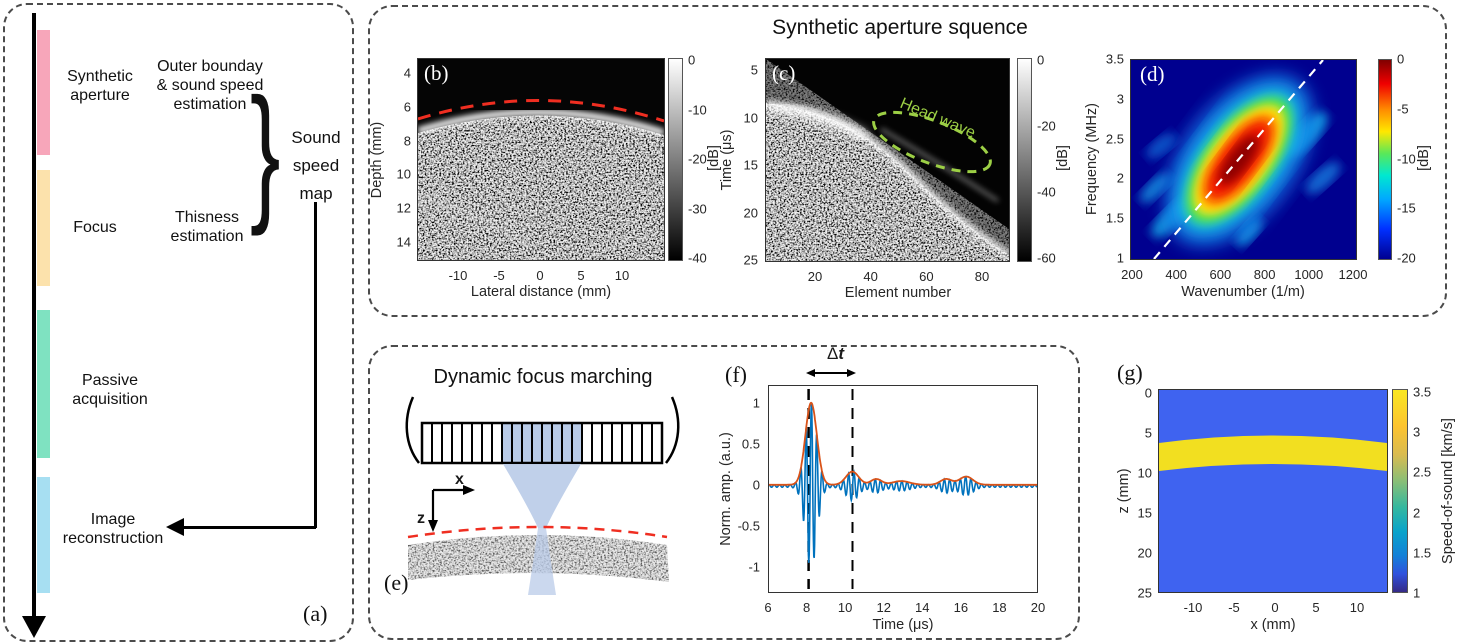  What do you see at coordinates (210, 85) in the screenshot?
I see `label-outer-boundary: Outer bounday & sound speed estimation` at bounding box center [210, 85].